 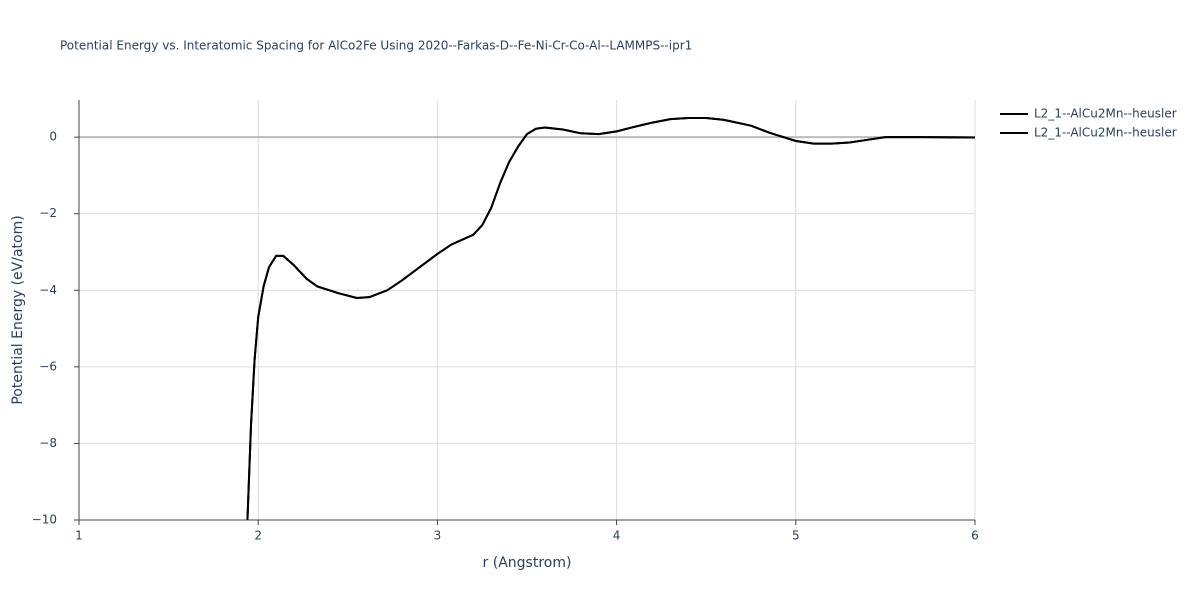 What do you see at coordinates (18, 309) in the screenshot?
I see `y-axis-title: Potential Energy (eV/atom)` at bounding box center [18, 309].